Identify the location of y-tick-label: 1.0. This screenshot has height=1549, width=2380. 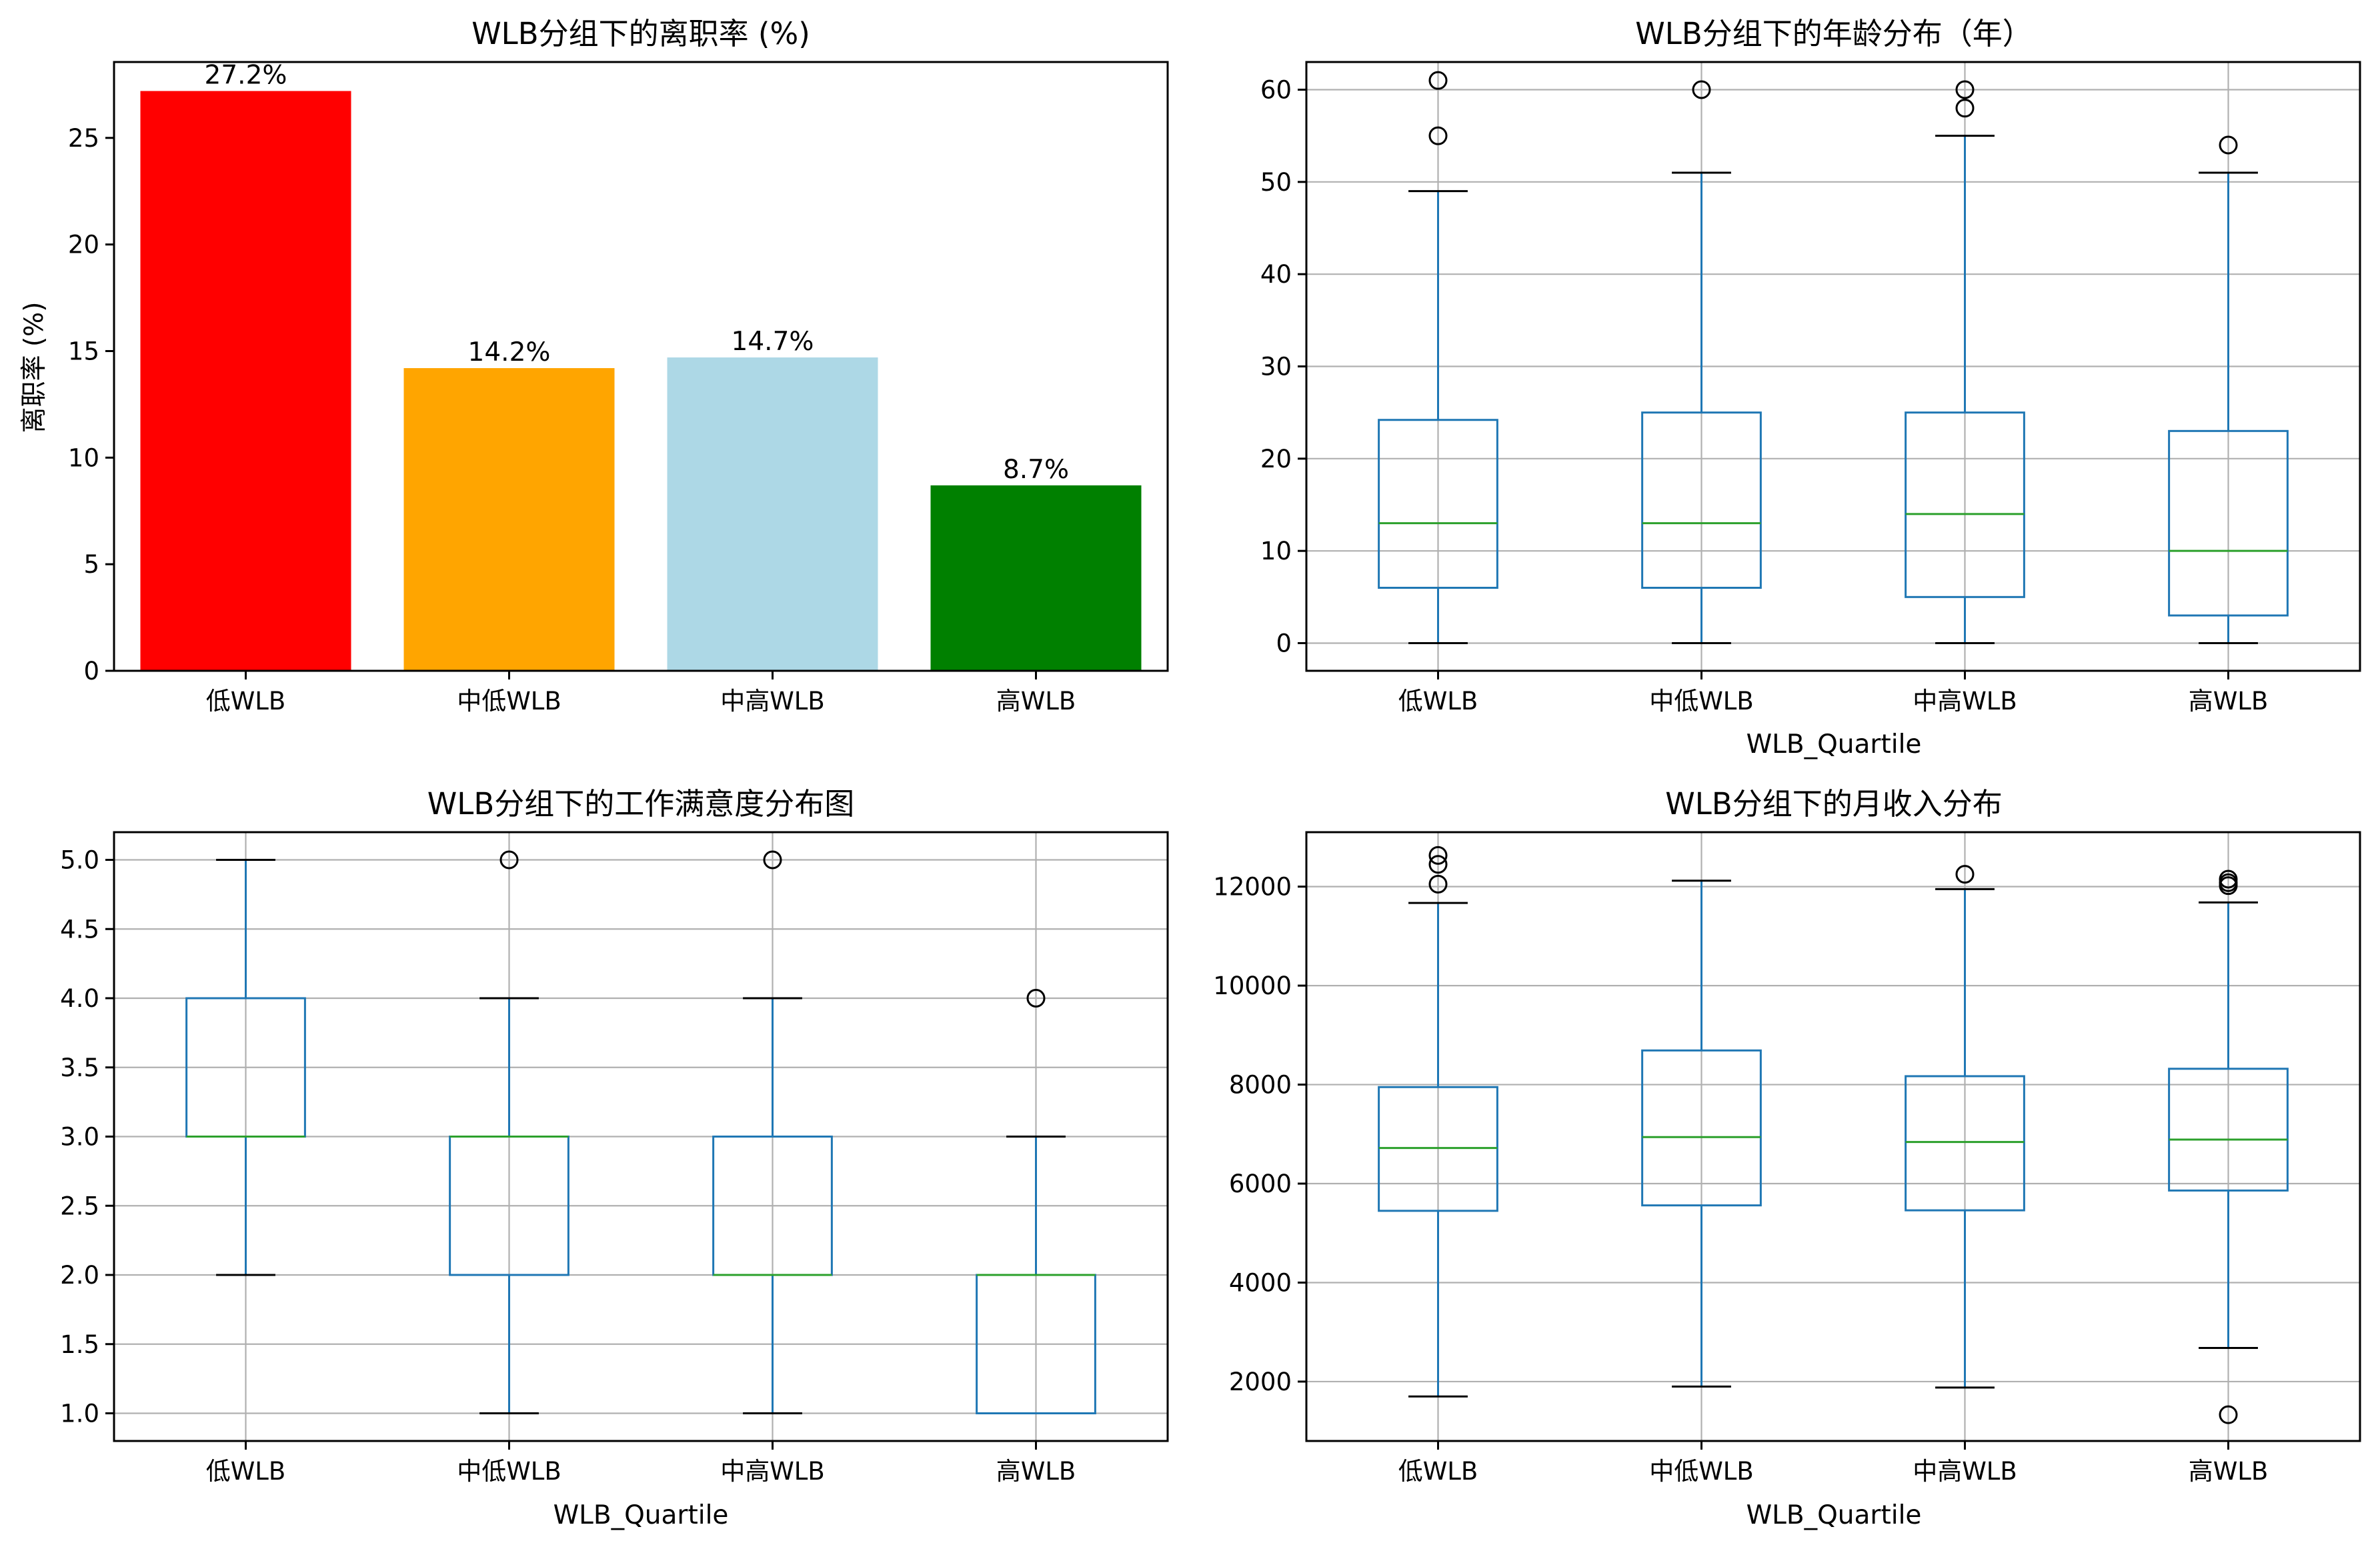
(79, 1414).